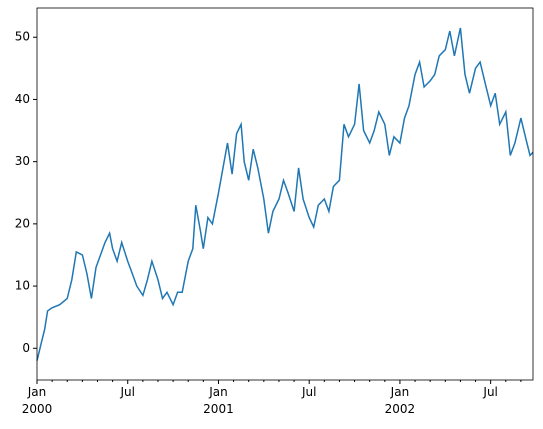 The width and height of the screenshot is (543, 429). I want to click on y-tick-label: 50, so click(22, 37).